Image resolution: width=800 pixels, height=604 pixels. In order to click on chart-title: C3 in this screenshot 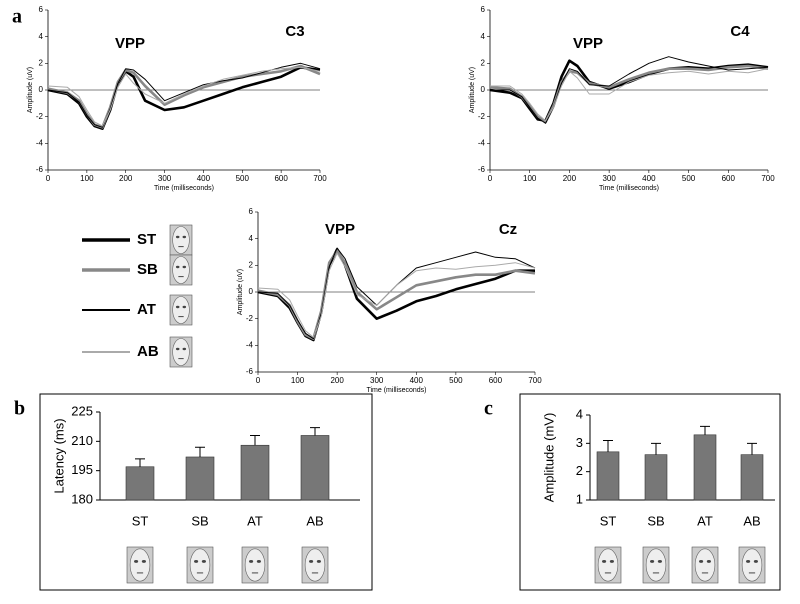, I will do `click(294, 31)`.